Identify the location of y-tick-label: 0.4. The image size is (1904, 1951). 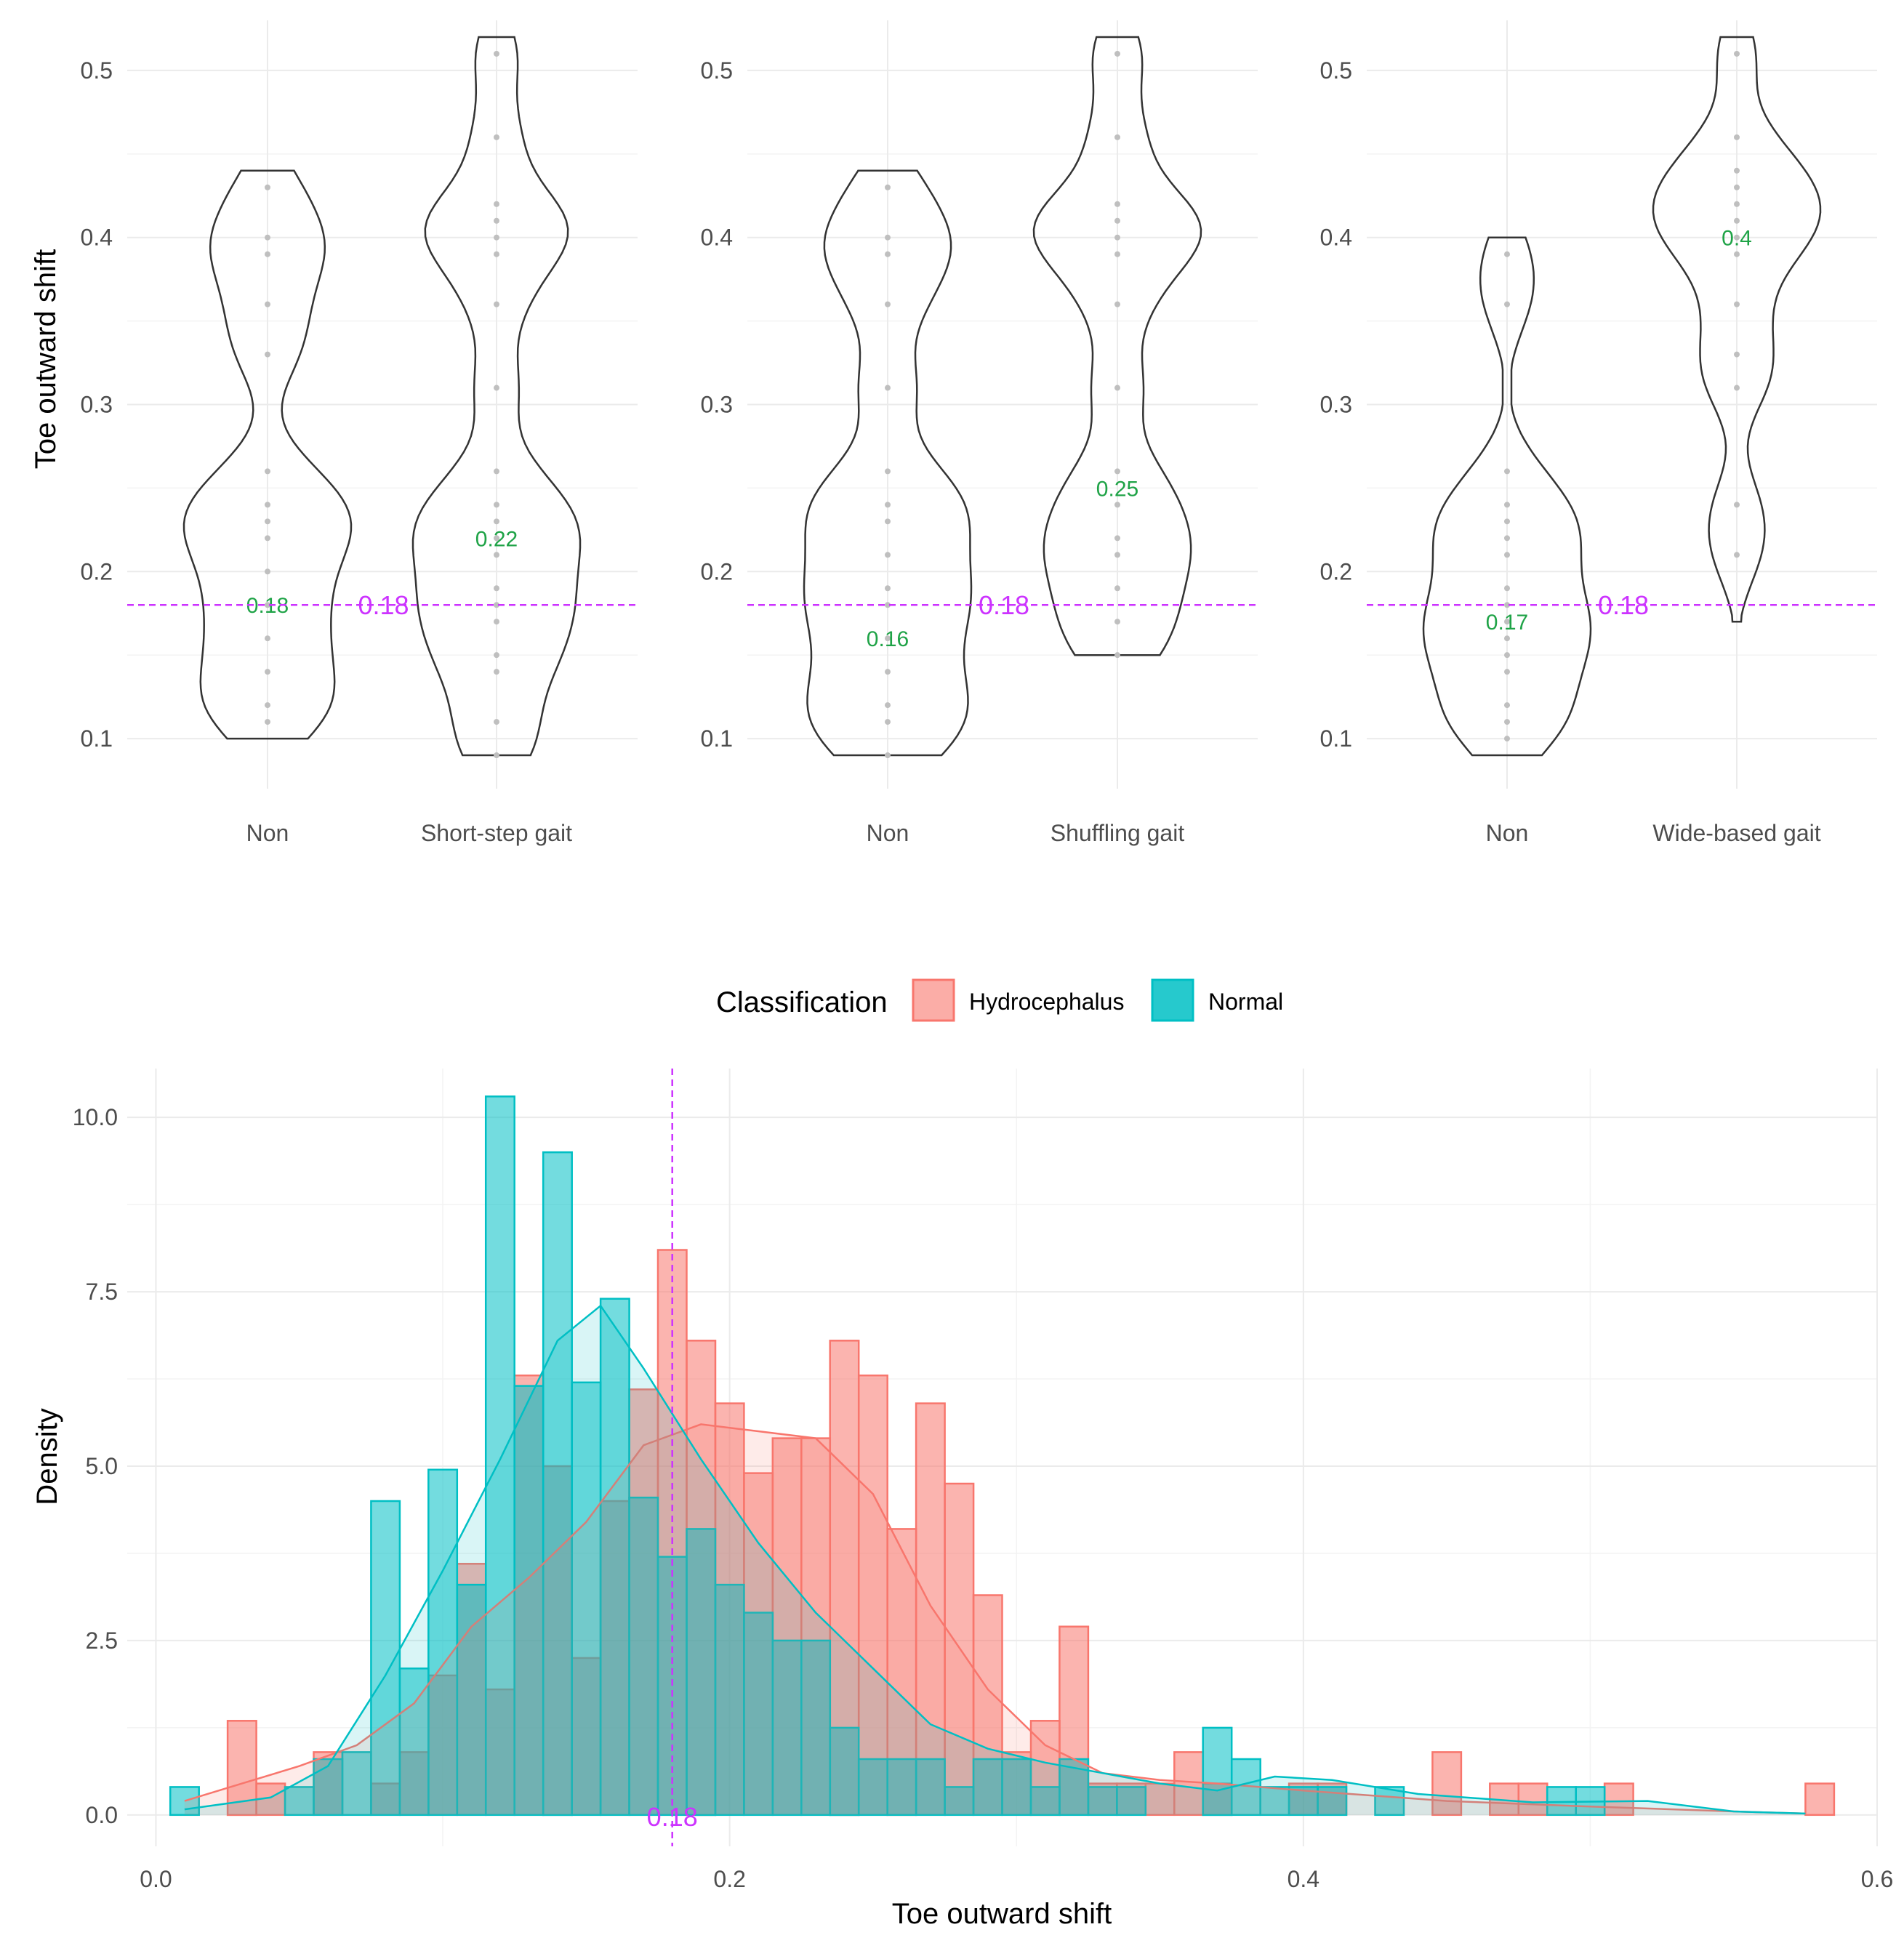
(717, 238).